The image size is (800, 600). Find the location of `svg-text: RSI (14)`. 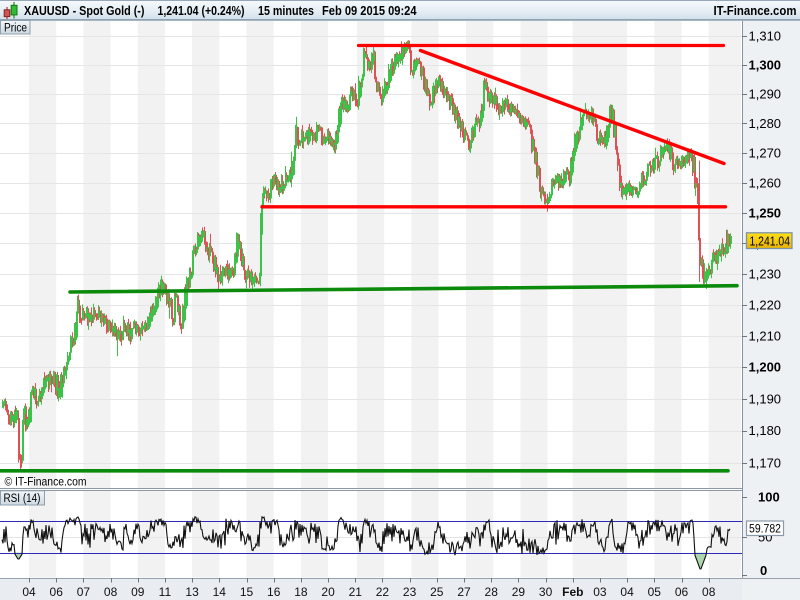

svg-text: RSI (14) is located at coordinates (22, 499).